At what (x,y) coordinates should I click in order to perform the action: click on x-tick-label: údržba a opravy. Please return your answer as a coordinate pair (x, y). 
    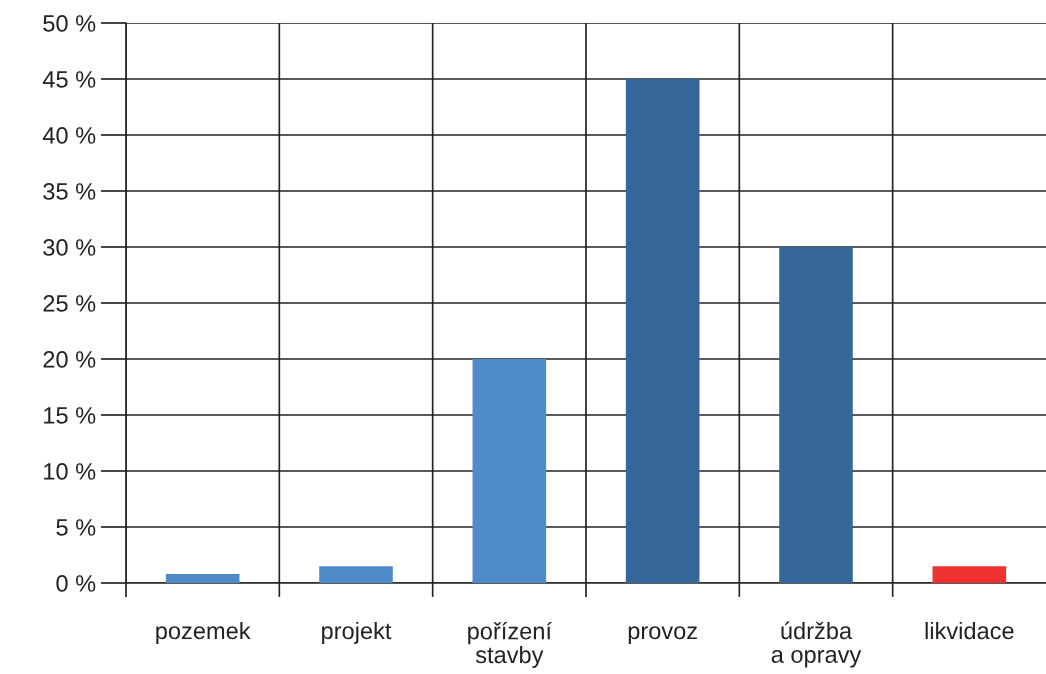
    Looking at the image, I should click on (816, 644).